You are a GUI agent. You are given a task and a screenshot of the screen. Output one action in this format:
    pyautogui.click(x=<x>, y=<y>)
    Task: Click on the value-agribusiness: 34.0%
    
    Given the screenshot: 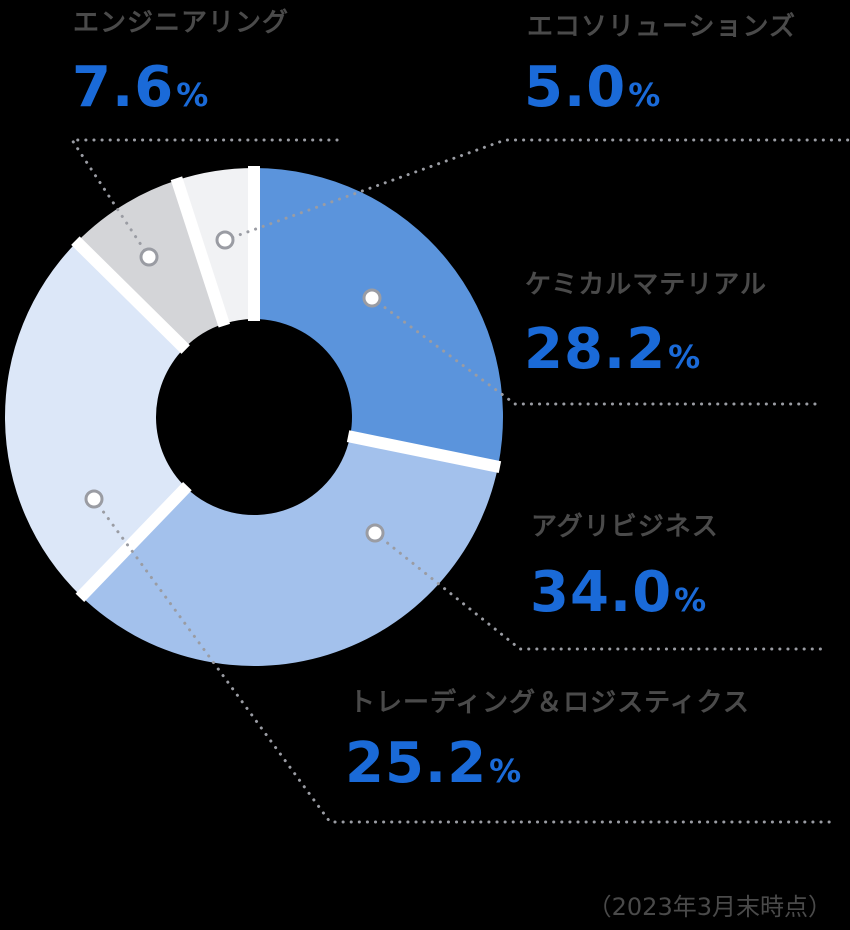 What is the action you would take?
    pyautogui.click(x=618, y=593)
    